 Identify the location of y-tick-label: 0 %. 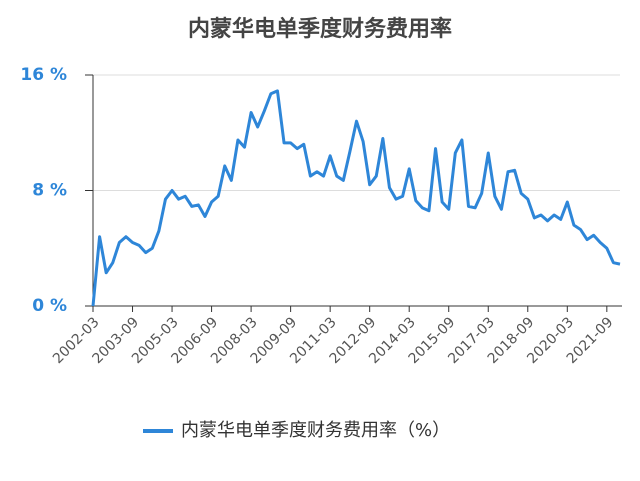
(49, 306).